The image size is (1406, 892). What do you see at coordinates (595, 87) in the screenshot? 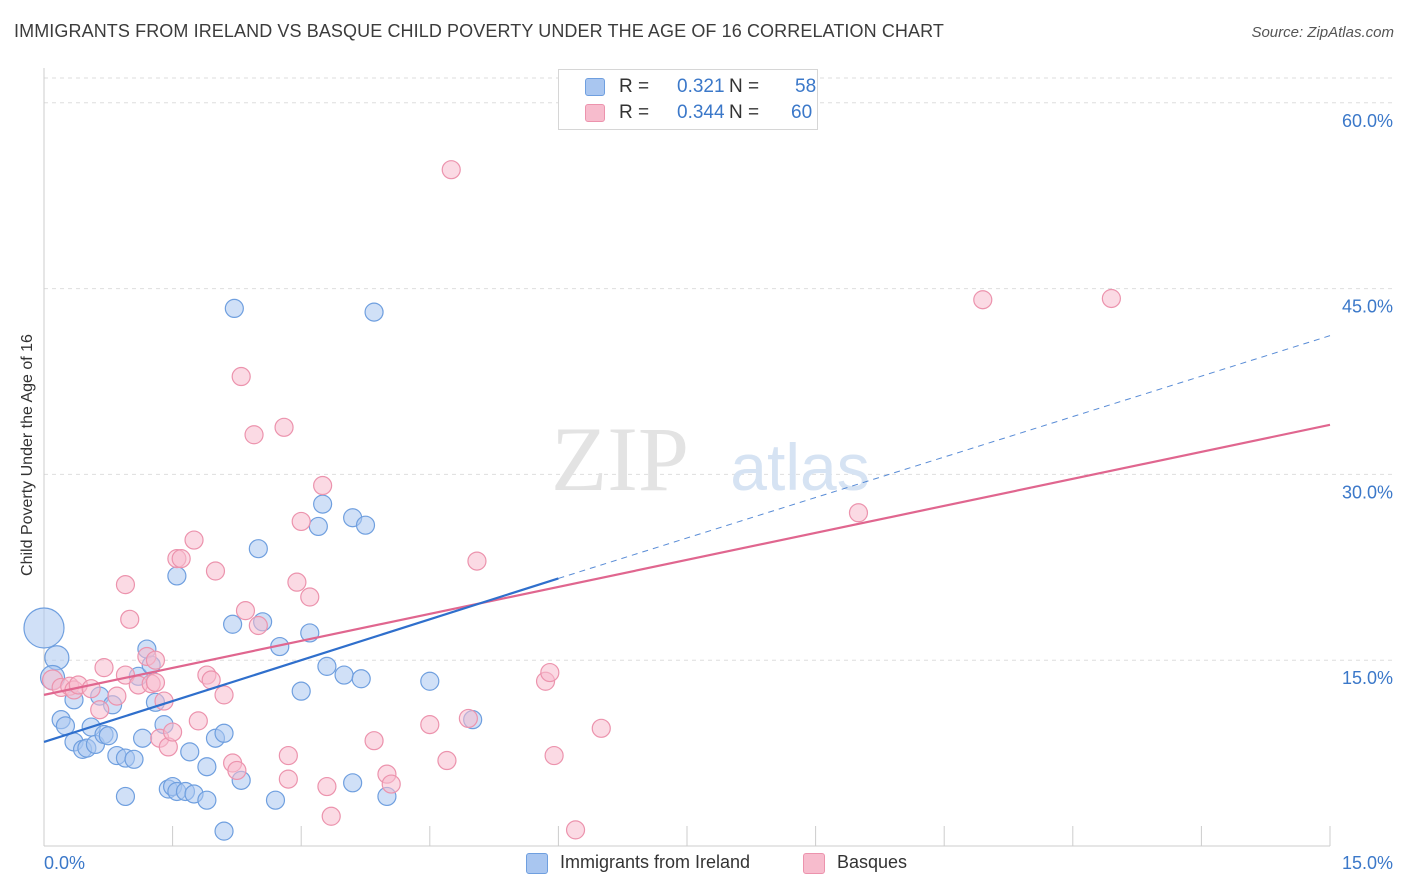
I see `legend-swatch-ireland` at bounding box center [595, 87].